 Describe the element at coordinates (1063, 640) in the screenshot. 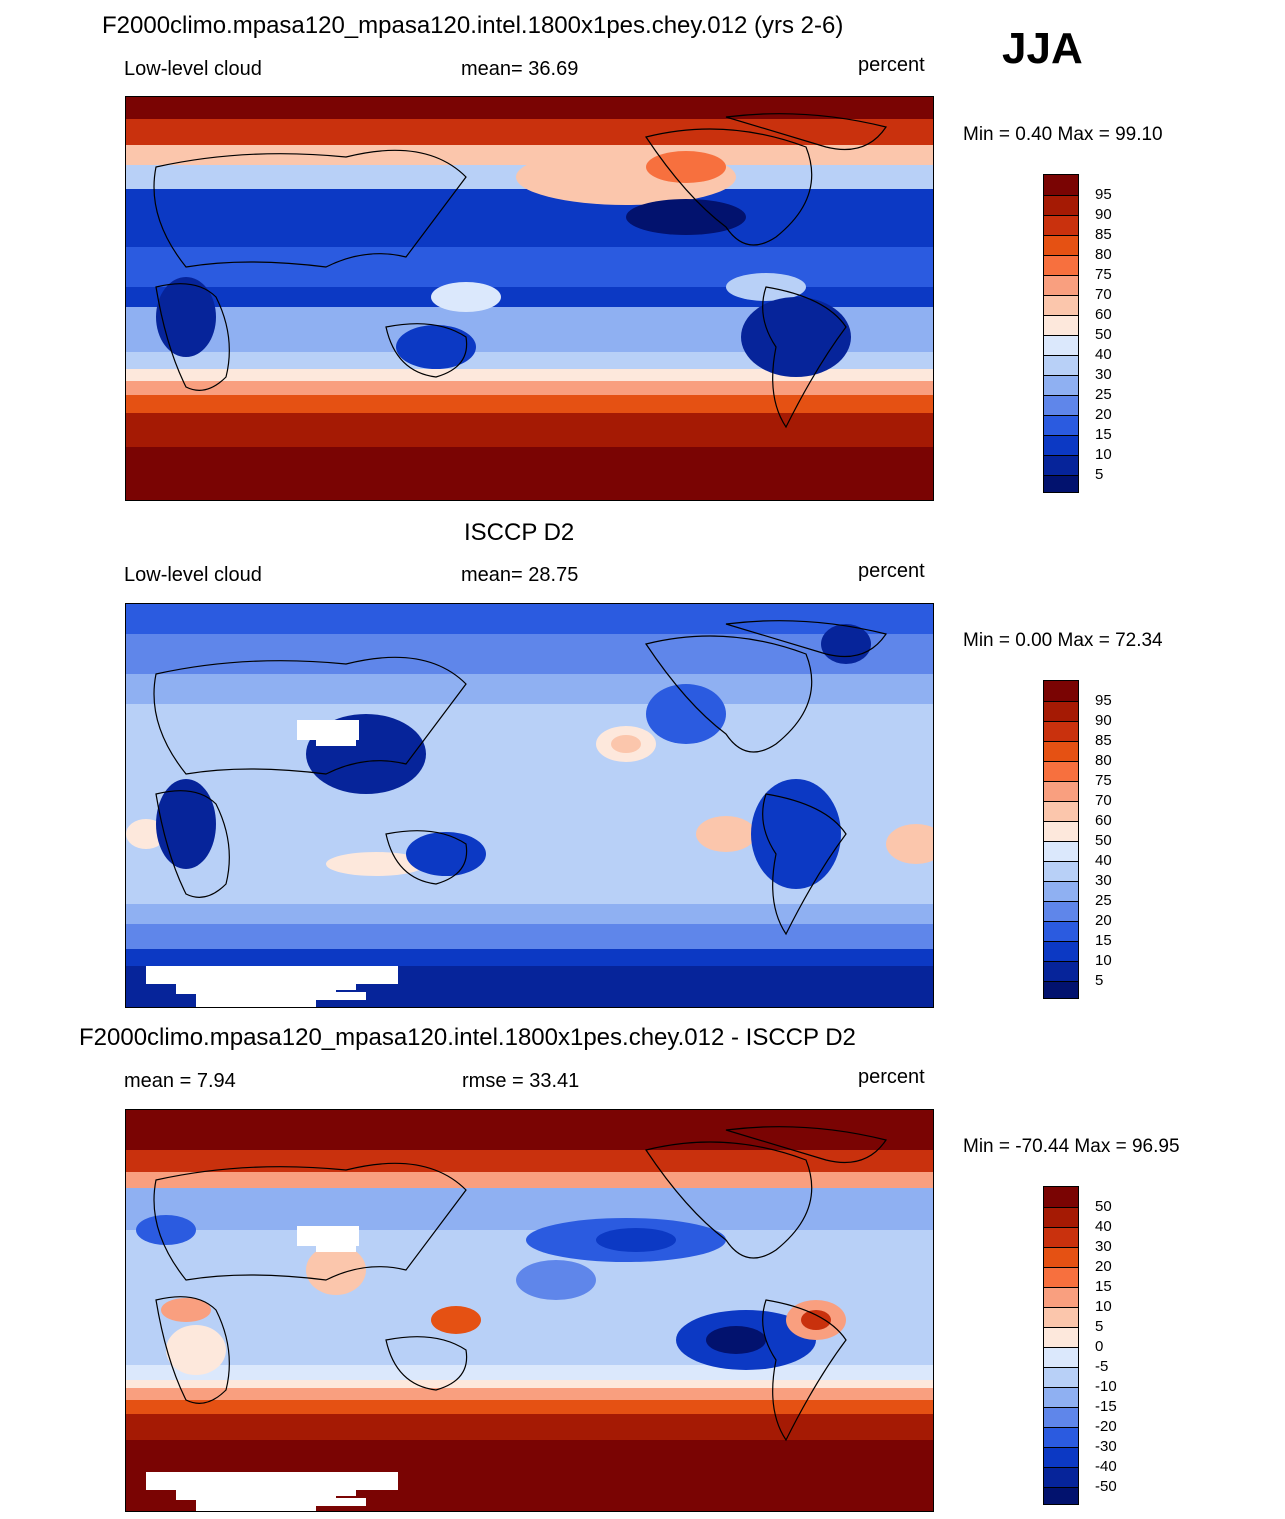

I see `panel2-minmax: Min = 0.00 Max = 72.34` at that location.